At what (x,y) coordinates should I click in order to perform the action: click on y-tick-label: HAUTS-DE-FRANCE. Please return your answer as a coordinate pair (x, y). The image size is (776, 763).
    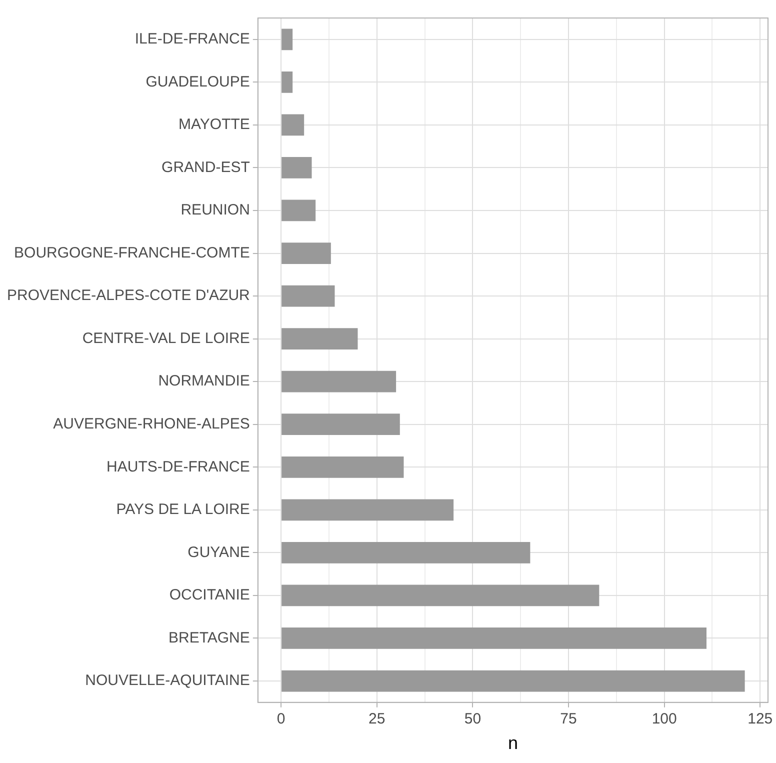
    Looking at the image, I should click on (178, 467).